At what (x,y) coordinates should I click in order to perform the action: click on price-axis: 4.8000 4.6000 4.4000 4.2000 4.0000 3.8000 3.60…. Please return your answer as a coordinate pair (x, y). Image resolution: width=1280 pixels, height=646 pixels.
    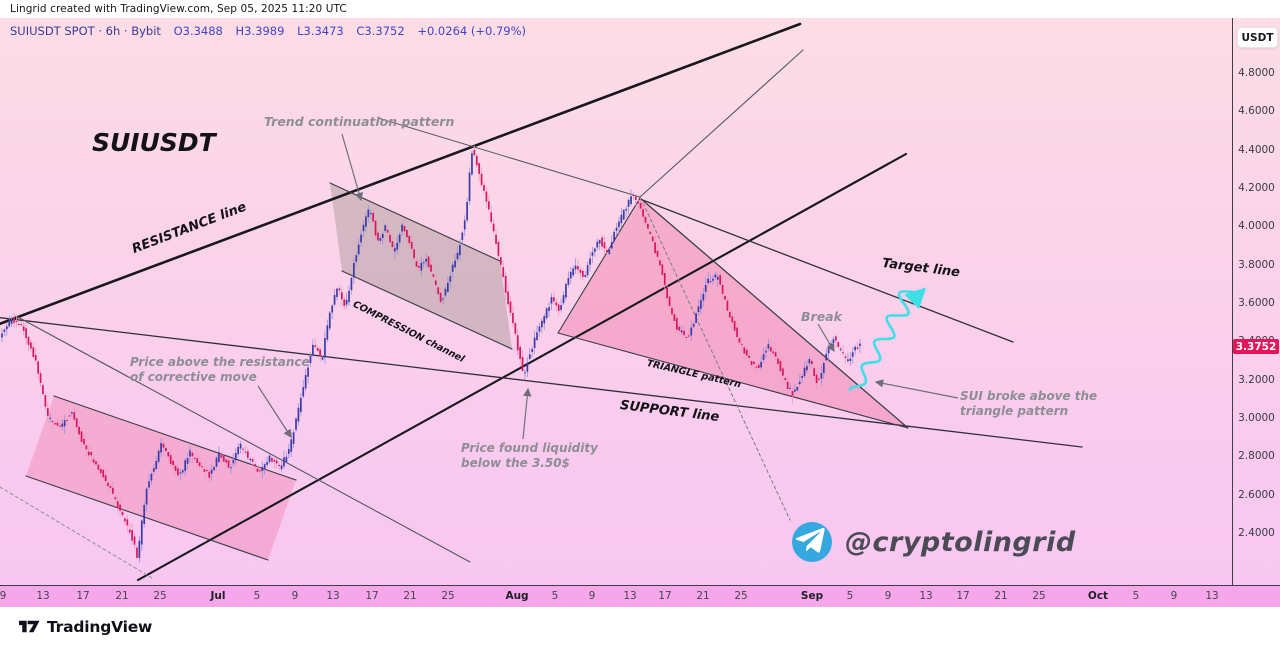
    Looking at the image, I should click on (1256, 301).